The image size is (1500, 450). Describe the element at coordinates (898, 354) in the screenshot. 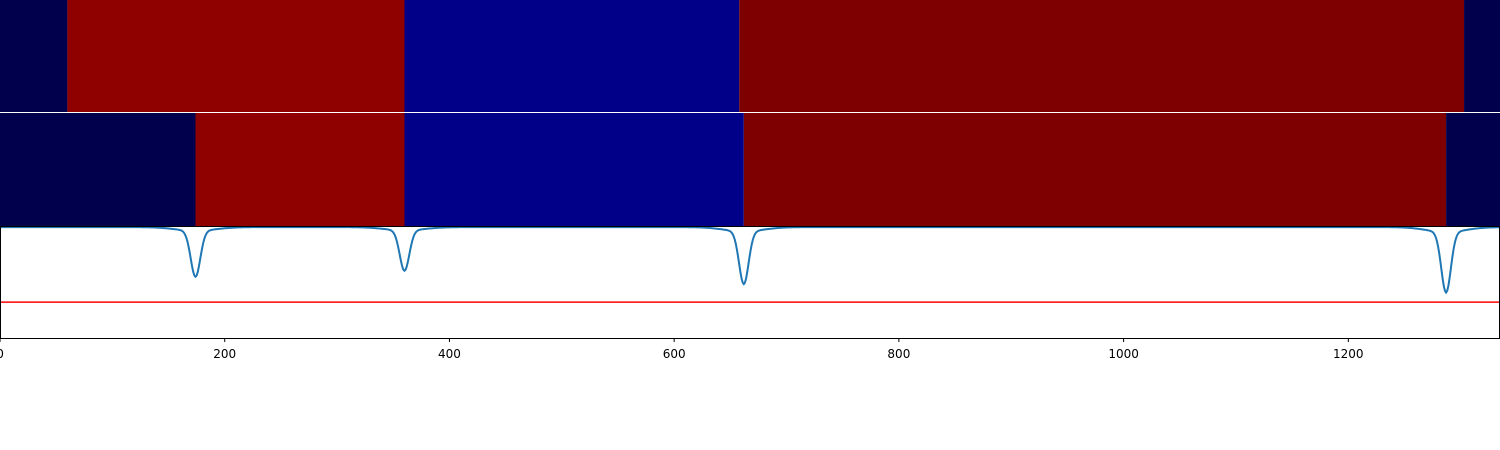

I see `x-tick-label-800: 800` at that location.